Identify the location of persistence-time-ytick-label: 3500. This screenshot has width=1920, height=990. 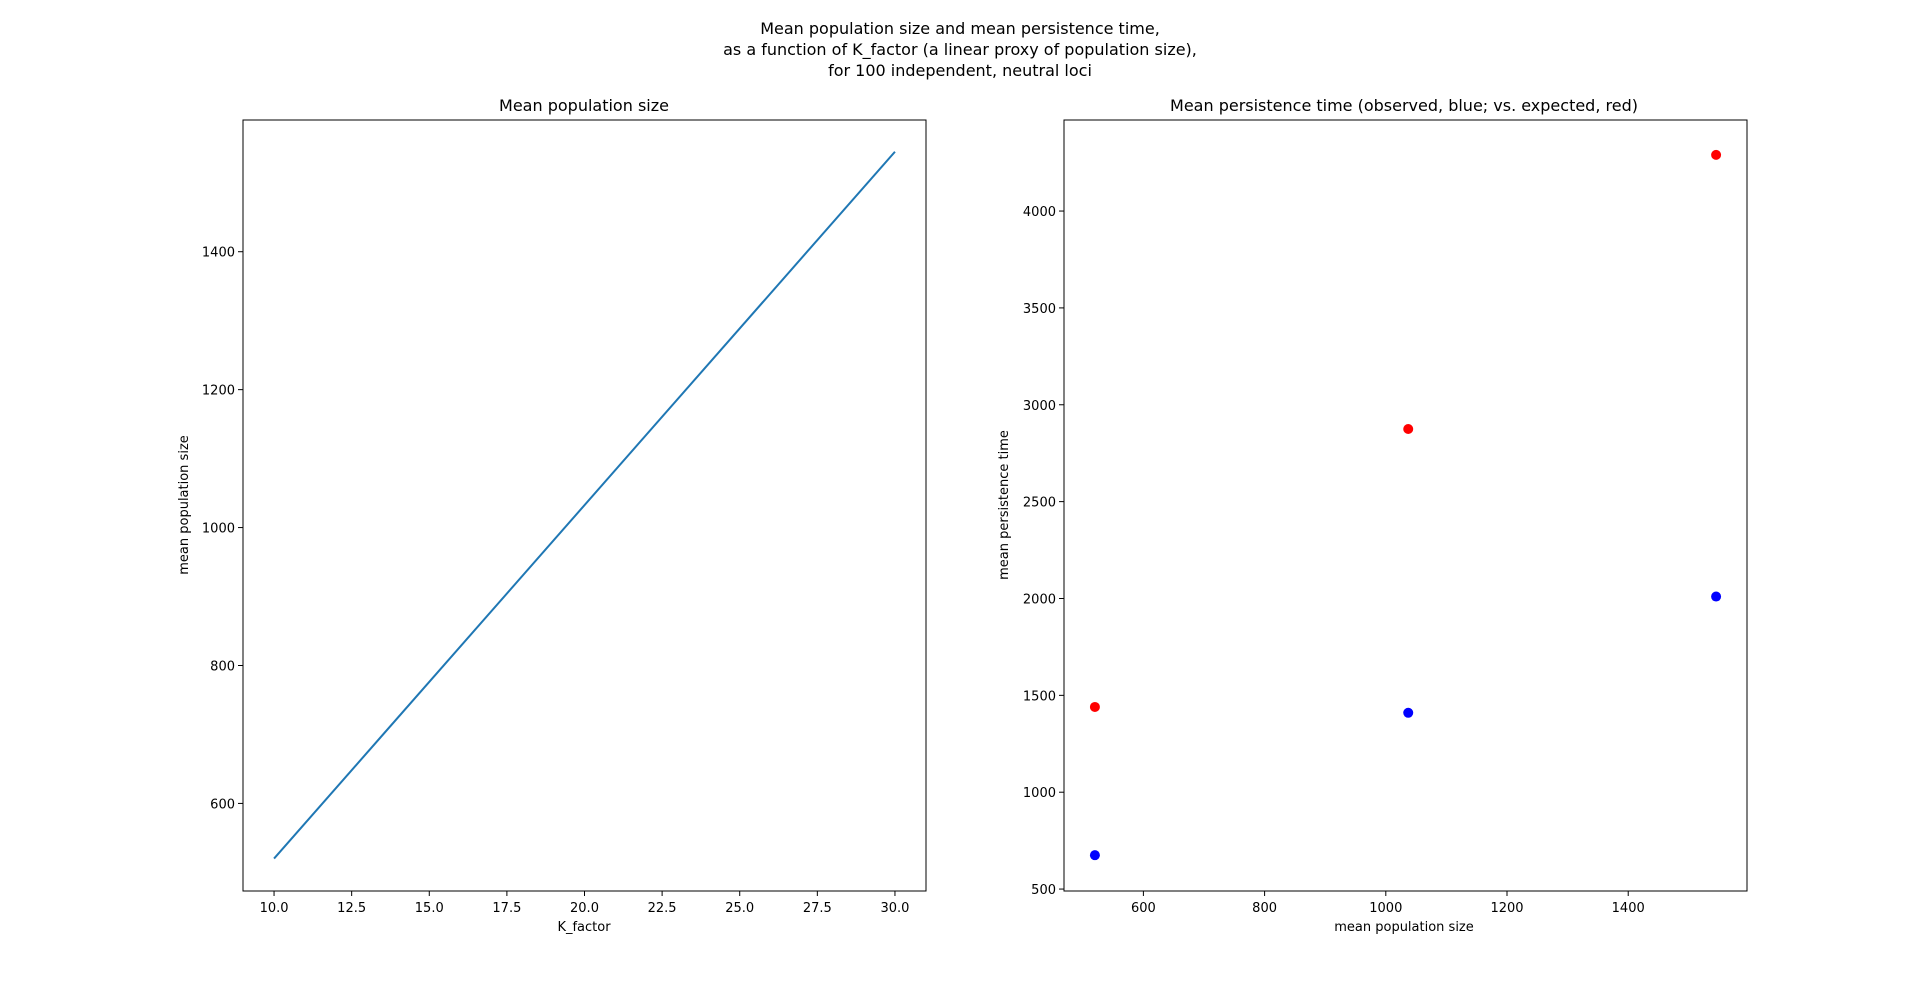
(1039, 309).